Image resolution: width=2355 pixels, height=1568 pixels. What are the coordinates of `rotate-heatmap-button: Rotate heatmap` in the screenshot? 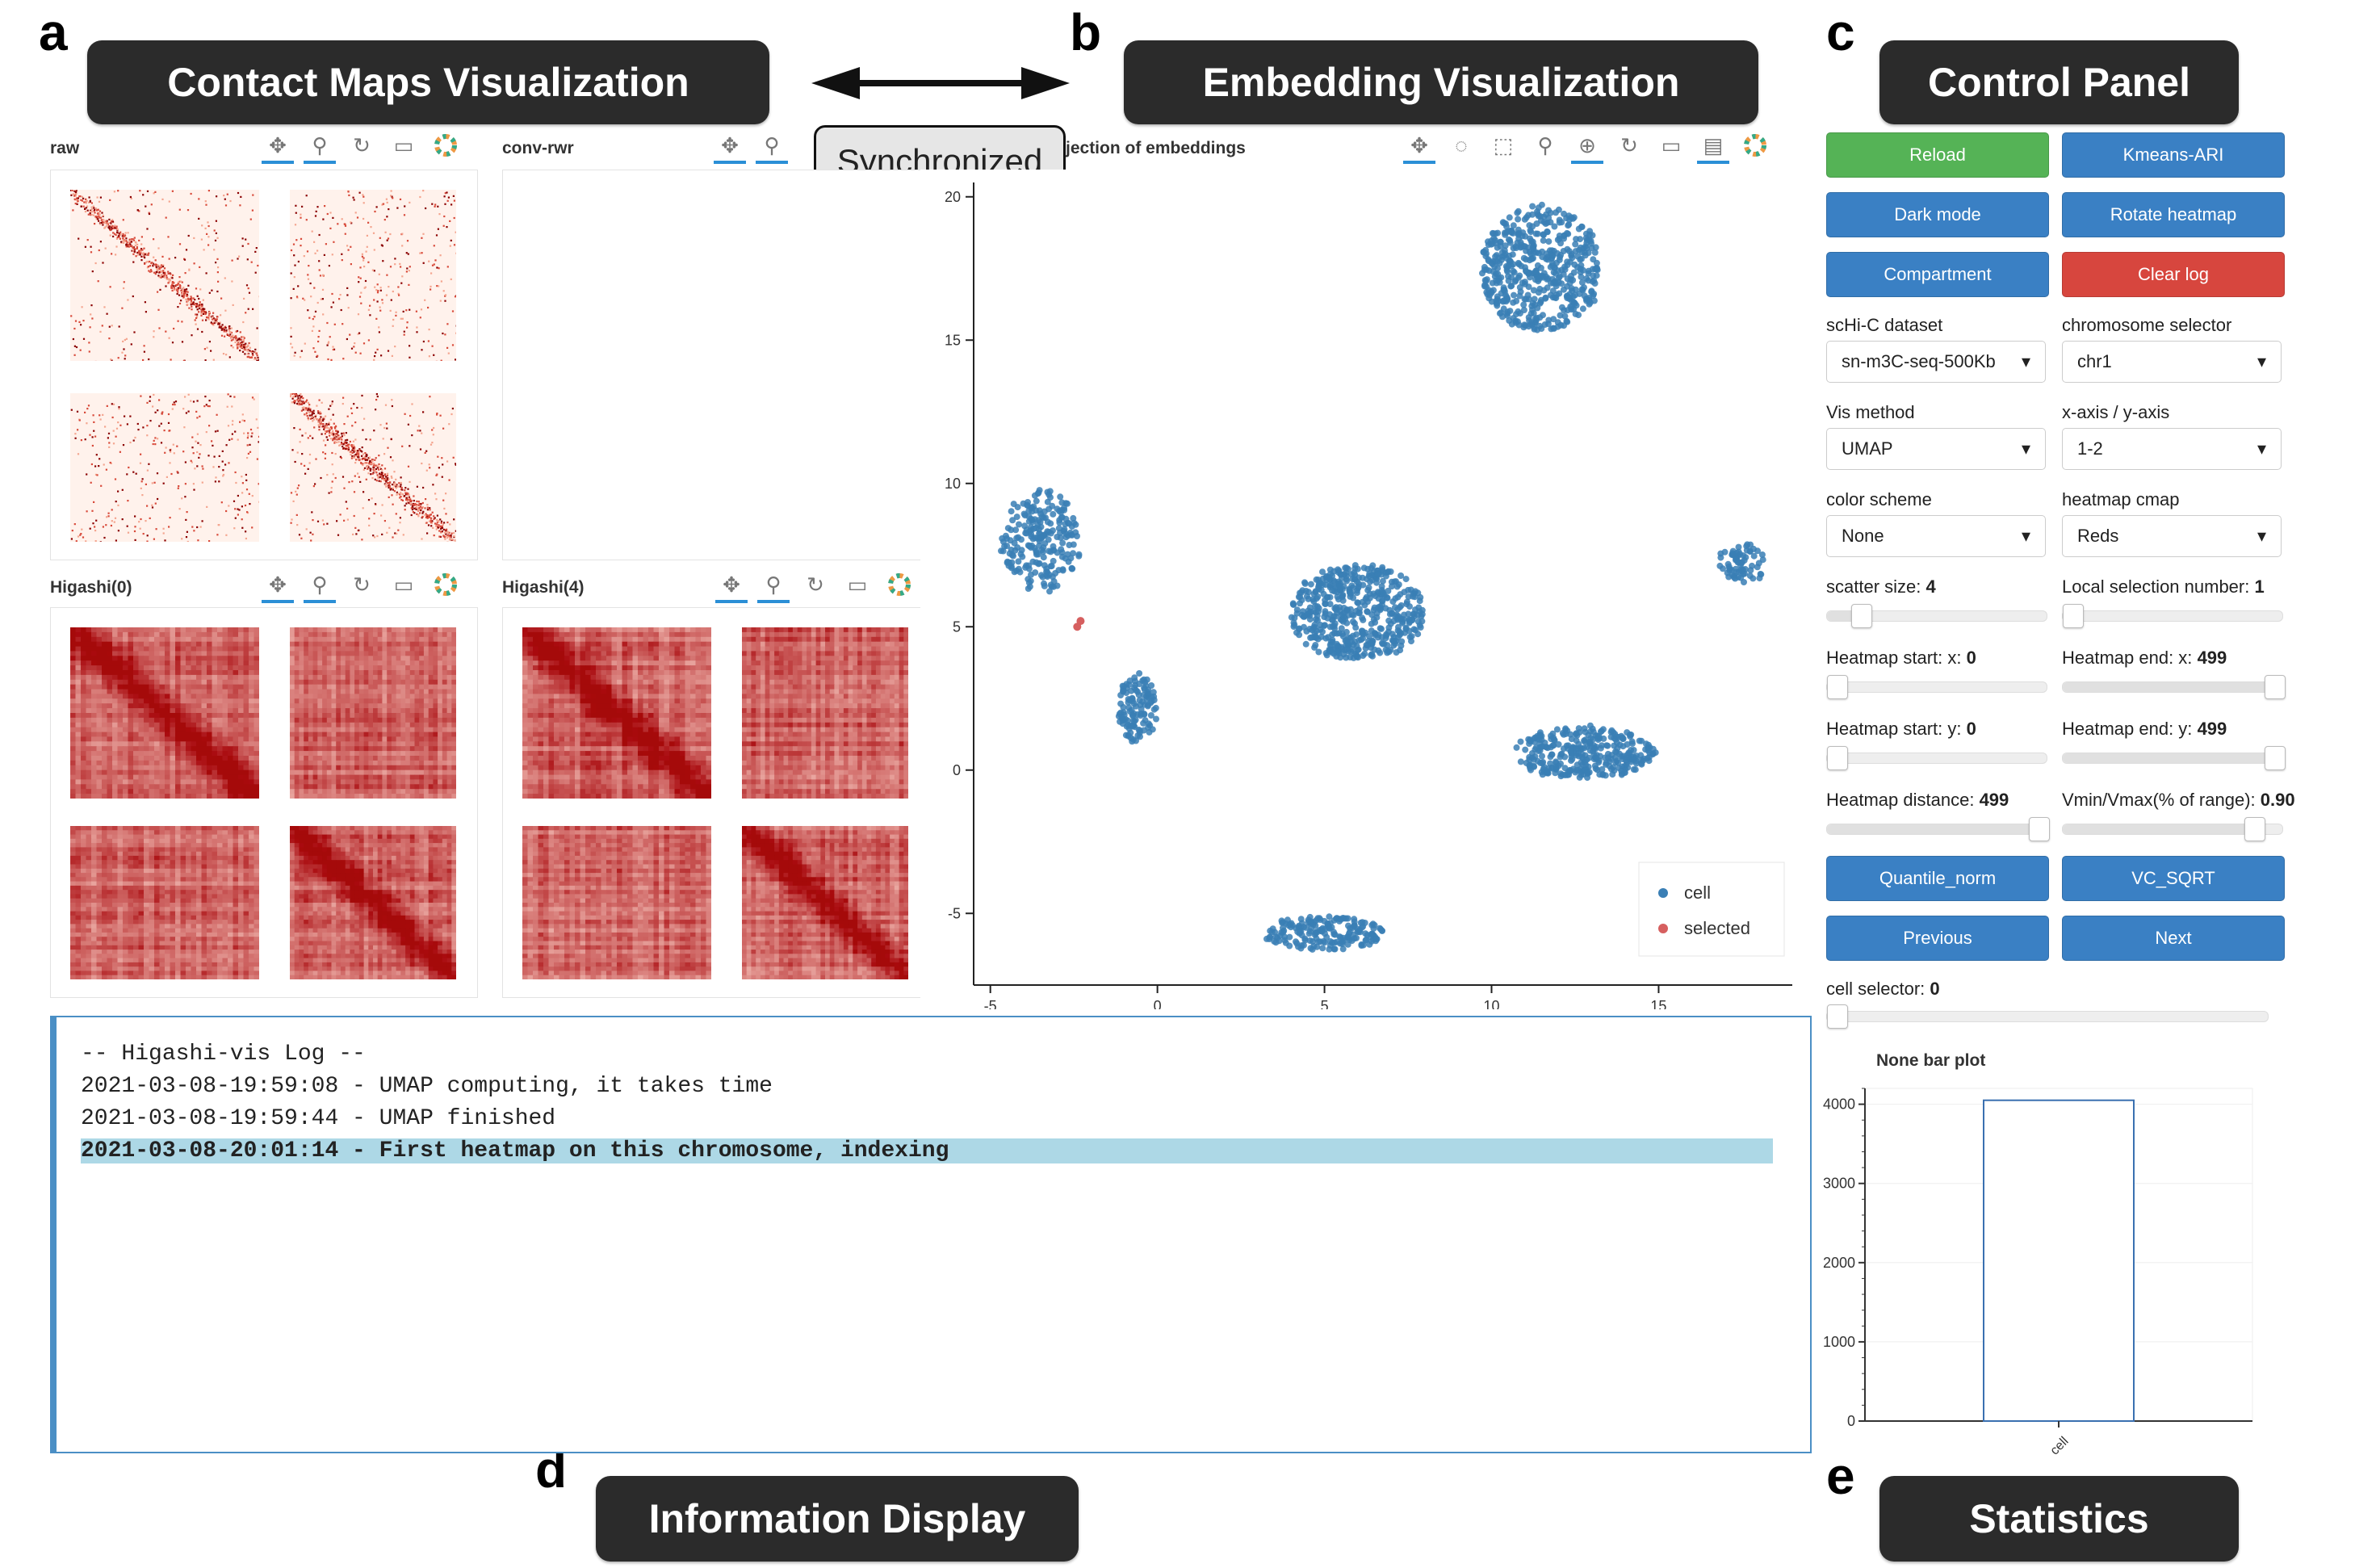 It's located at (2173, 214).